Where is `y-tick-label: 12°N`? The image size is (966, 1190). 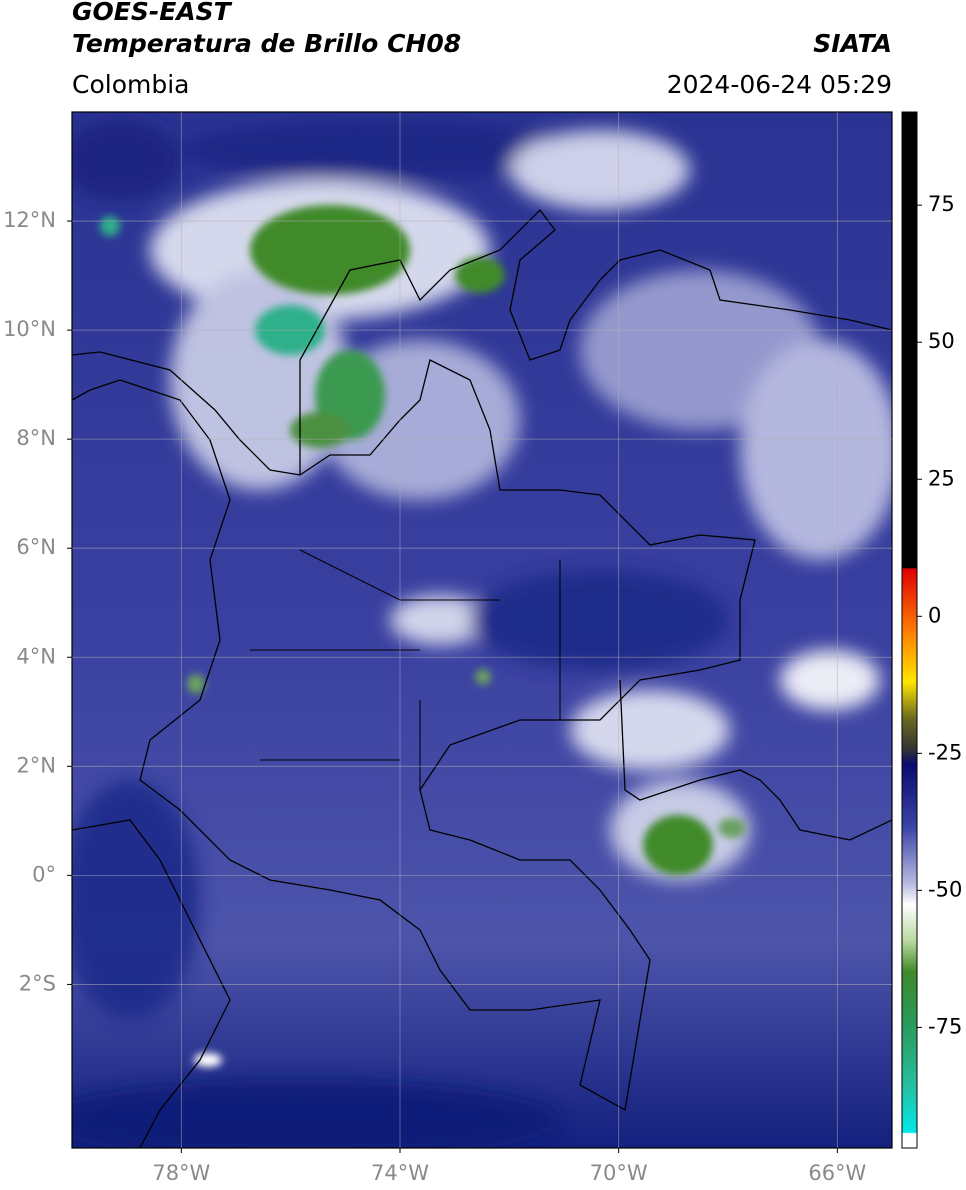
y-tick-label: 12°N is located at coordinates (29, 220).